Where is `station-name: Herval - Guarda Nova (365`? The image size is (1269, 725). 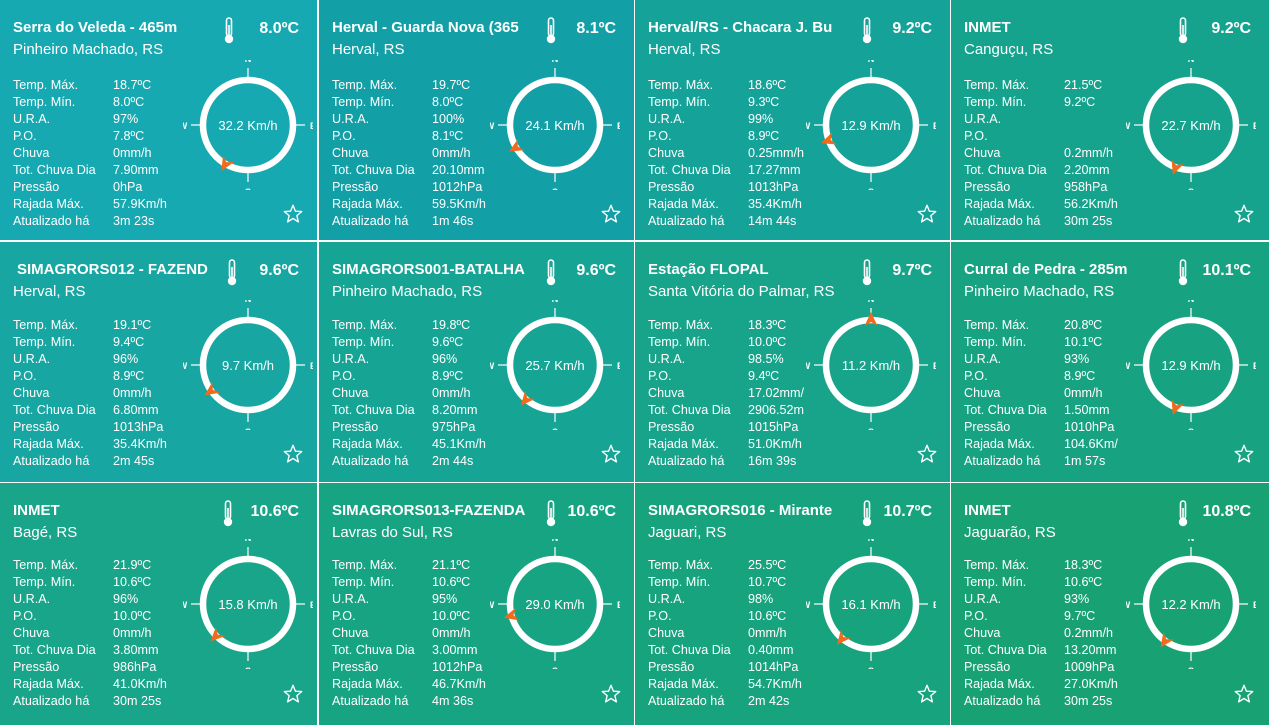
station-name: Herval - Guarda Nova (365 is located at coordinates (425, 27).